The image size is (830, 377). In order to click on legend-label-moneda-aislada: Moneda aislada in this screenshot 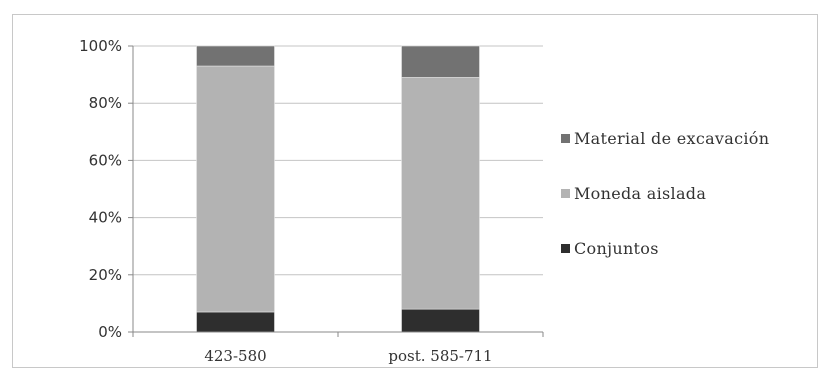, I will do `click(640, 193)`.